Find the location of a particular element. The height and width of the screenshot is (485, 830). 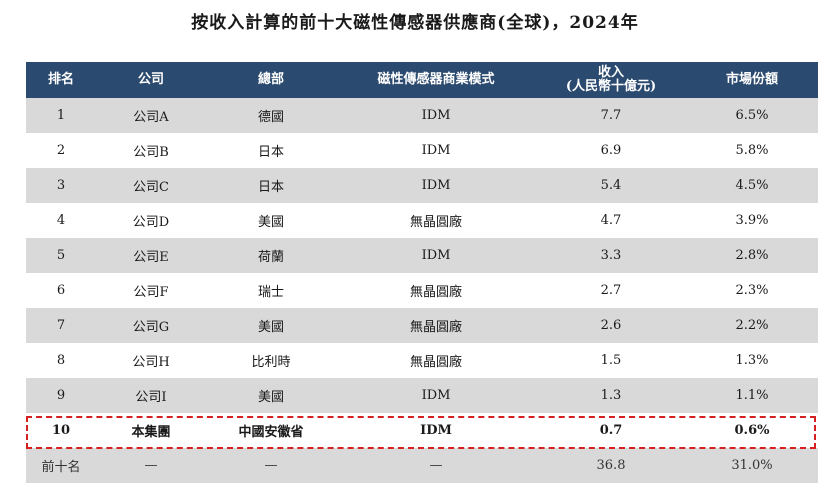

header-revenue-line1: 收入 is located at coordinates (610, 72).